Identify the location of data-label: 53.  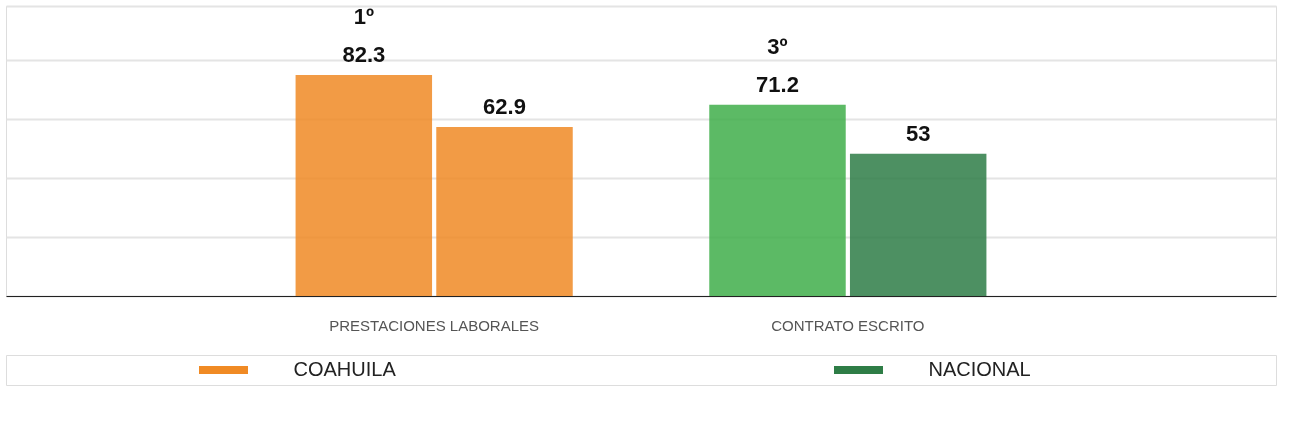
(918, 133).